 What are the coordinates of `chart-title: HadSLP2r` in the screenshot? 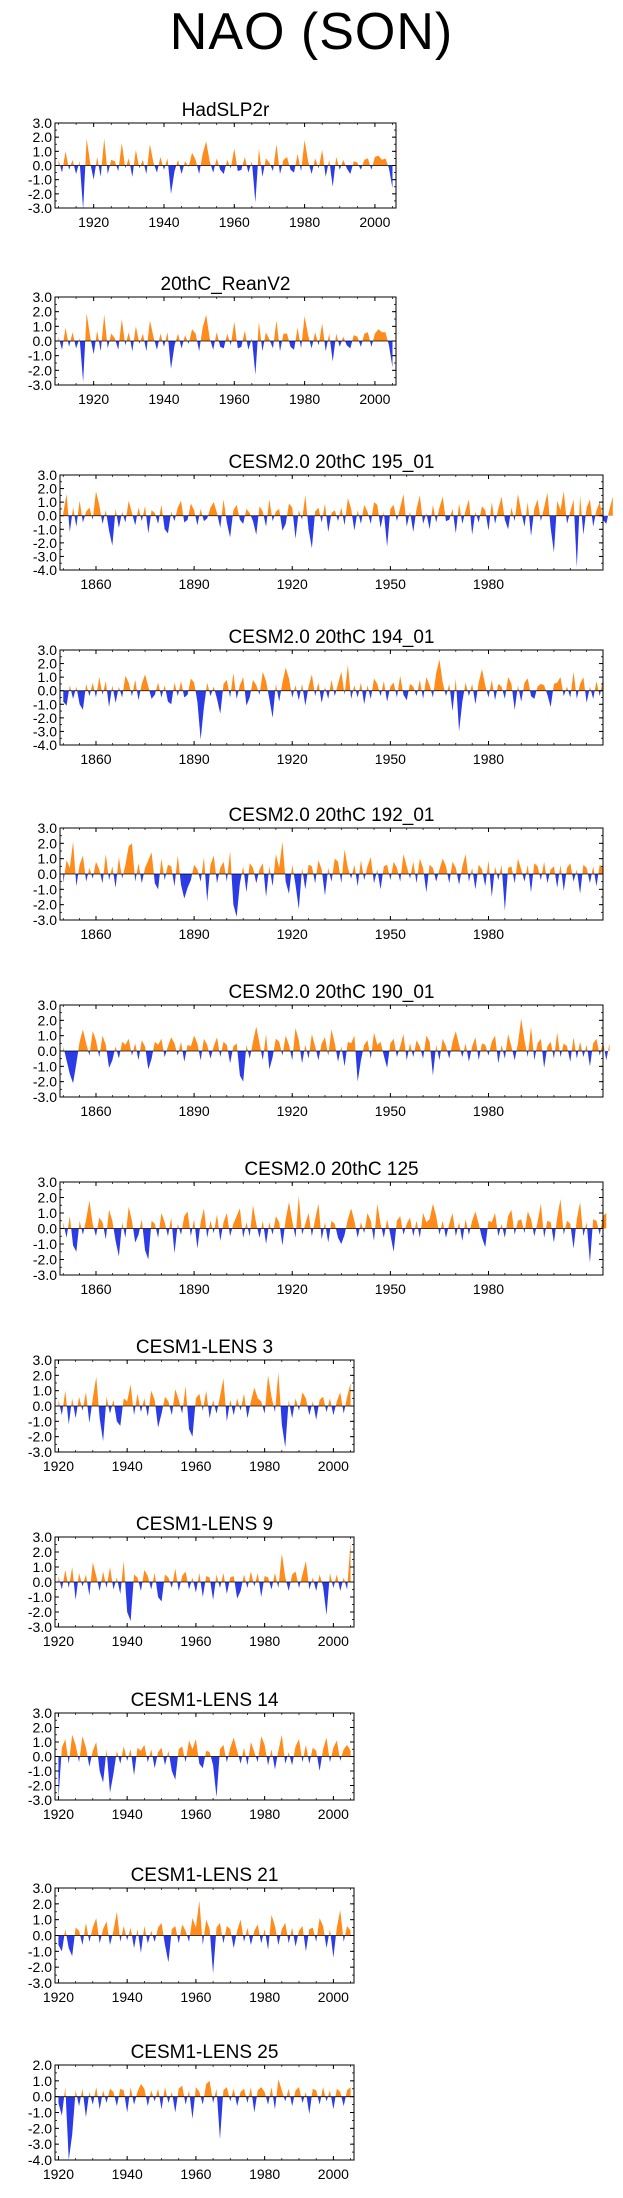 It's located at (226, 110).